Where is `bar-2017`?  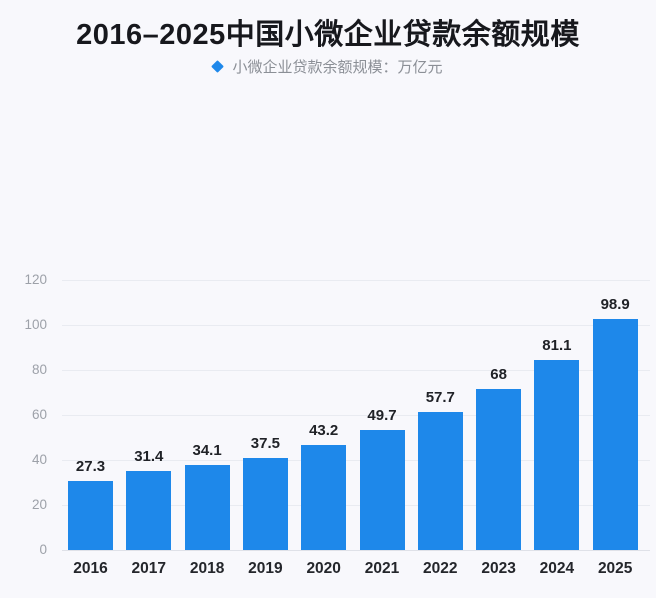
bar-2017 is located at coordinates (149, 510).